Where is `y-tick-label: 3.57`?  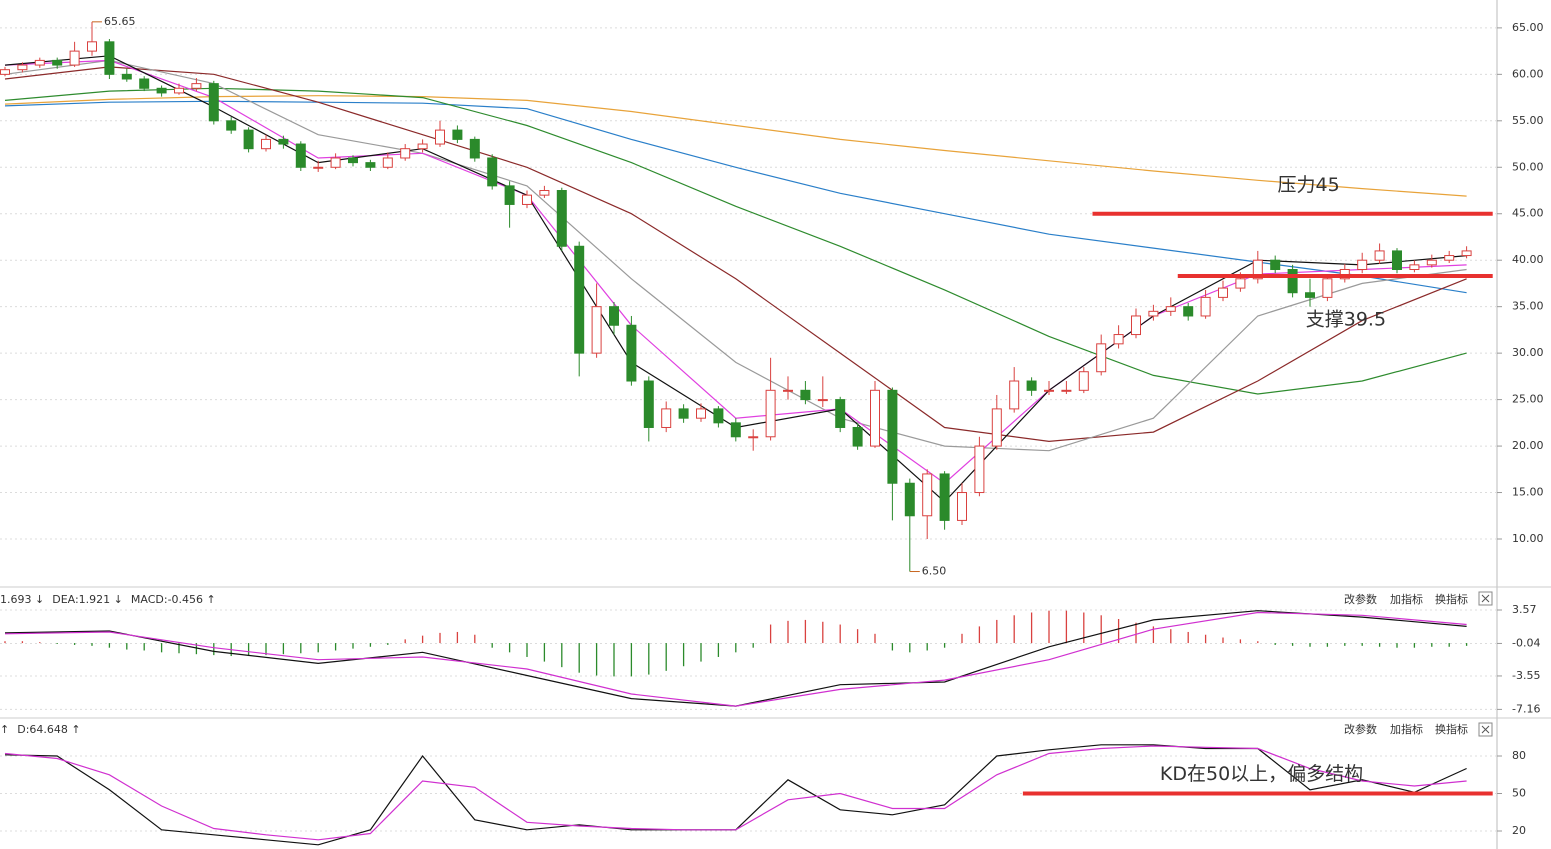 y-tick-label: 3.57 is located at coordinates (1524, 609).